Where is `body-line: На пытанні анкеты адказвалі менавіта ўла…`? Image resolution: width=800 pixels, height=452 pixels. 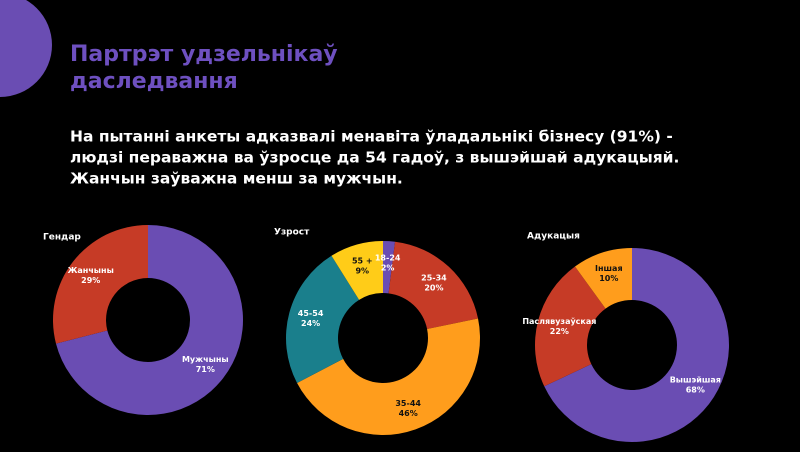
body-line: На пытанні анкеты адказвалі менавіта ўла… is located at coordinates (371, 137).